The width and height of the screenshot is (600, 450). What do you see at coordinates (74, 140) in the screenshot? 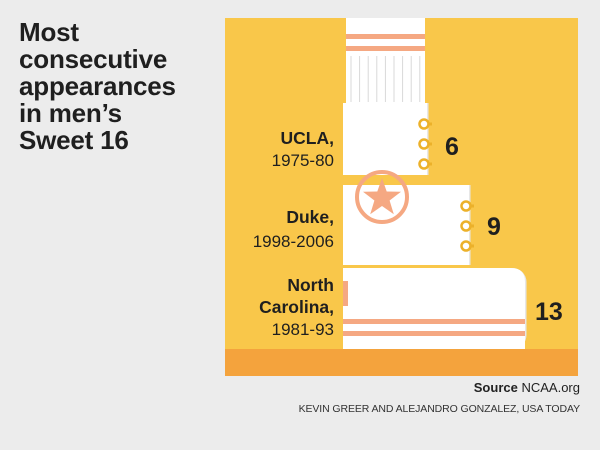
I see `headline-line: Sweet 16` at bounding box center [74, 140].